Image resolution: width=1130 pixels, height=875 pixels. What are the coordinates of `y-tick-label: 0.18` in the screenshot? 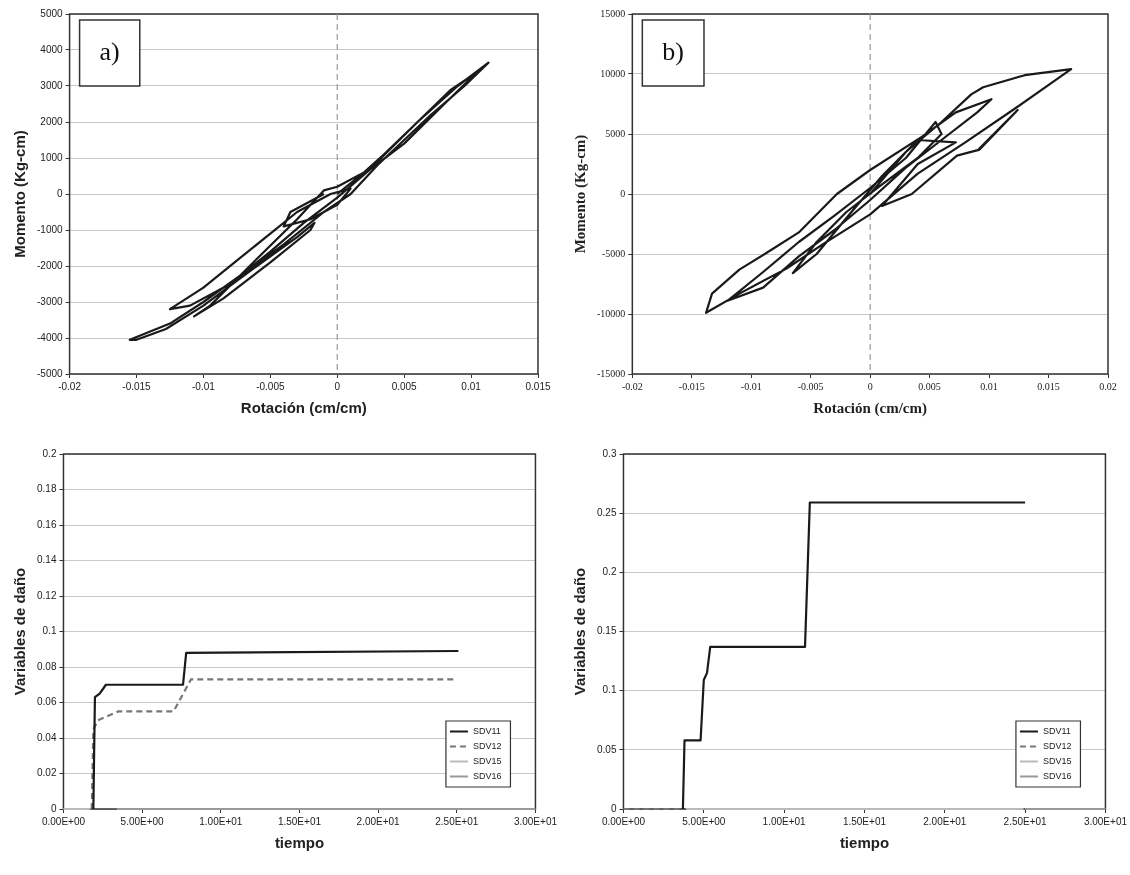 It's located at (46, 489).